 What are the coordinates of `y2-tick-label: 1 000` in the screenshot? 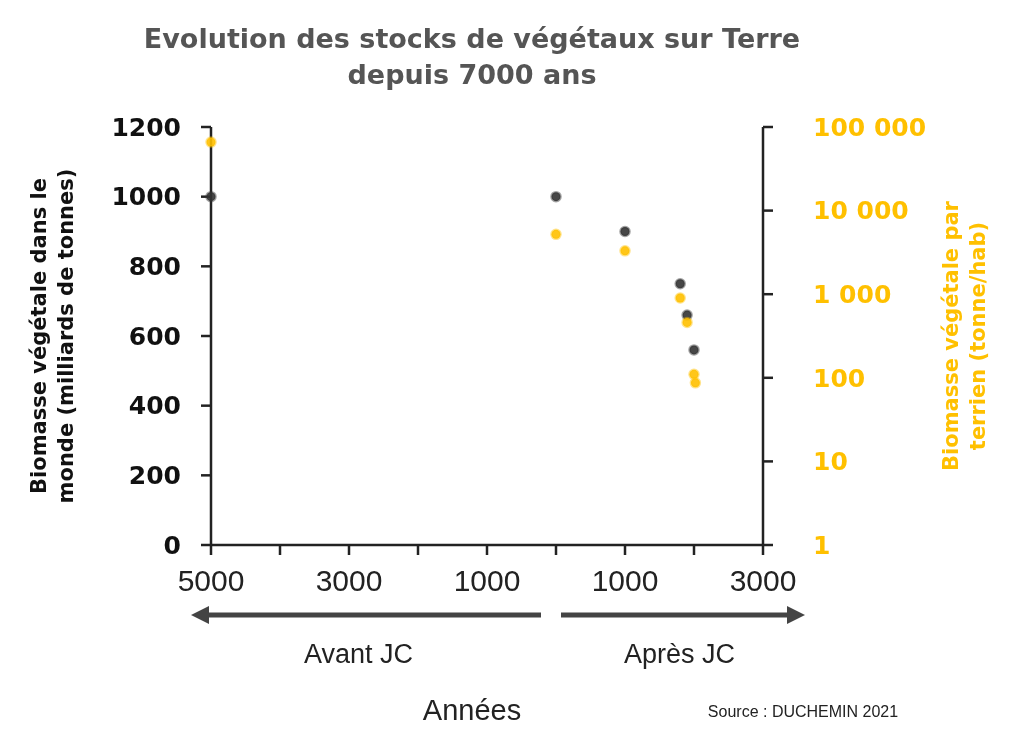 It's located at (852, 294).